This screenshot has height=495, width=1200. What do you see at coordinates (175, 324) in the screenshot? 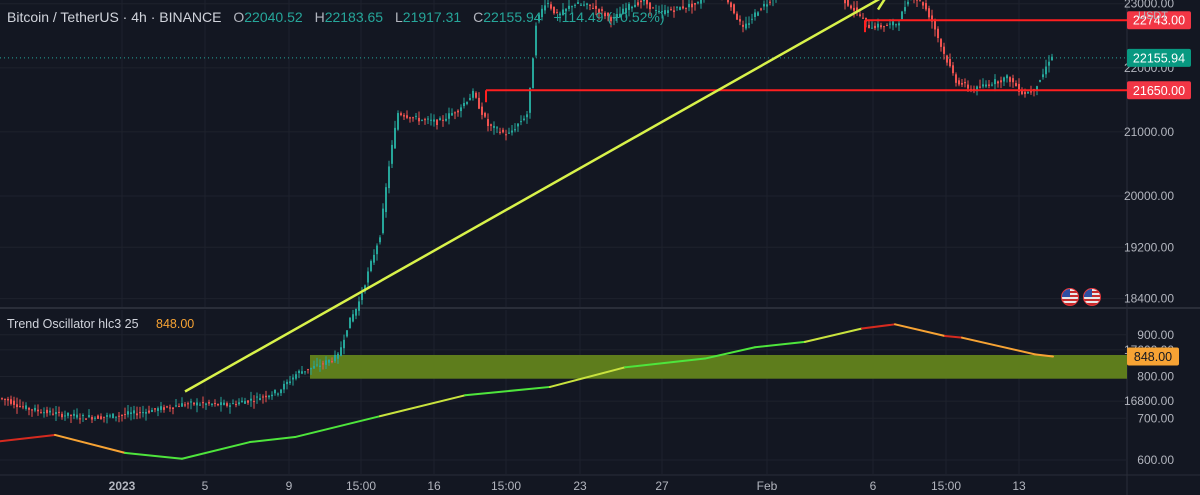
I see `oscillator-value: 848.00` at bounding box center [175, 324].